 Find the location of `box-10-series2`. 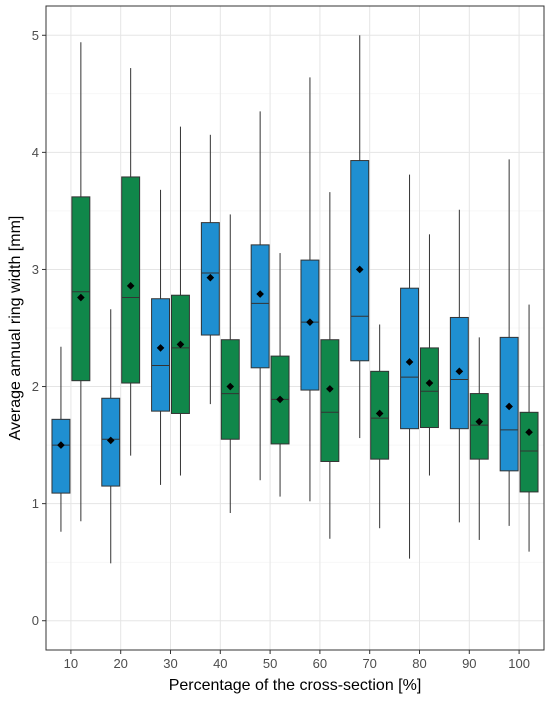

box-10-series2 is located at coordinates (81, 282).